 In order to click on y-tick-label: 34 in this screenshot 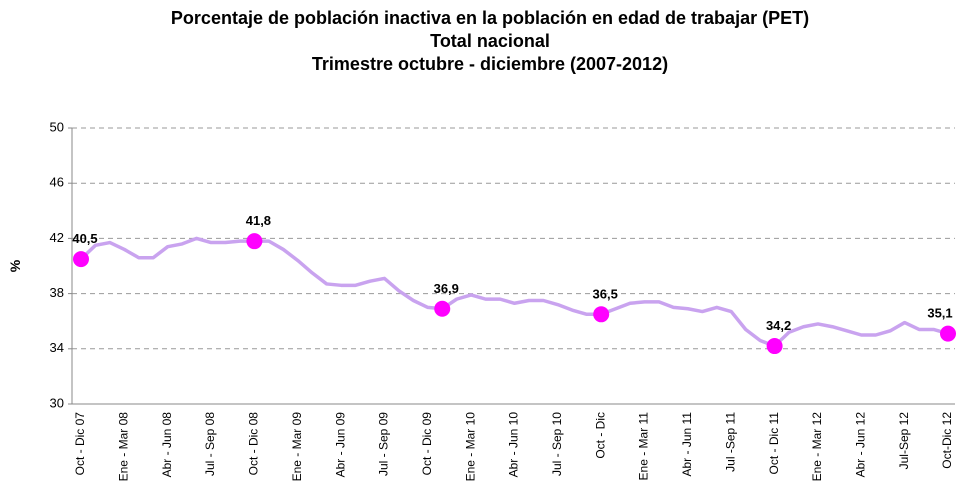, I will do `click(57, 347)`.